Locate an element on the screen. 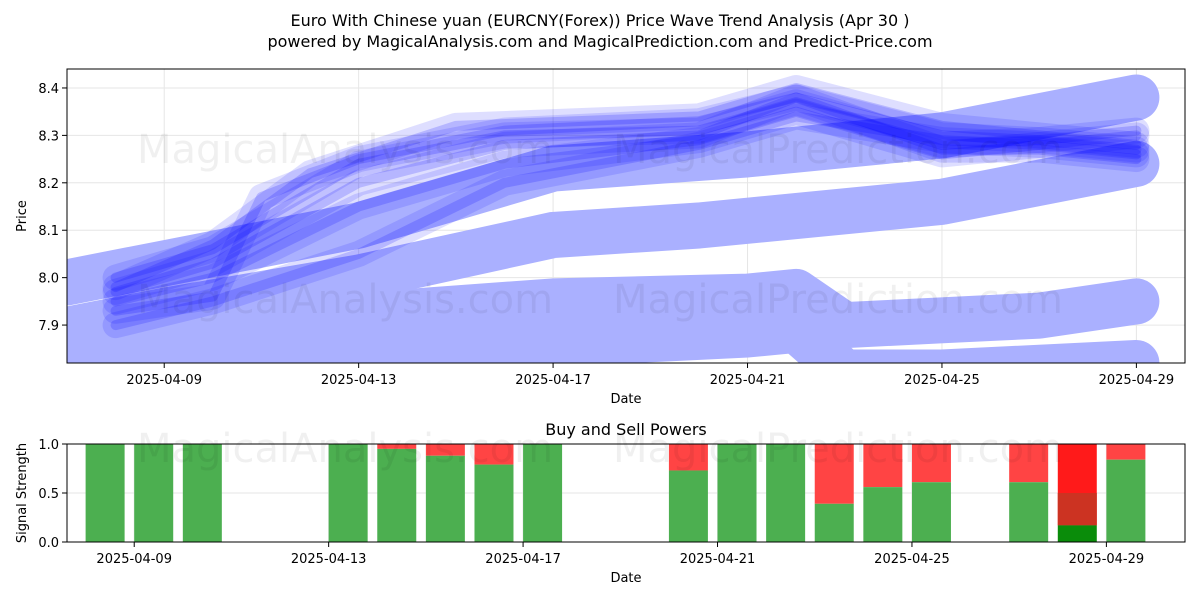 The width and height of the screenshot is (1200, 600). signal-x-tick-label: 2025-04-17 is located at coordinates (523, 559).